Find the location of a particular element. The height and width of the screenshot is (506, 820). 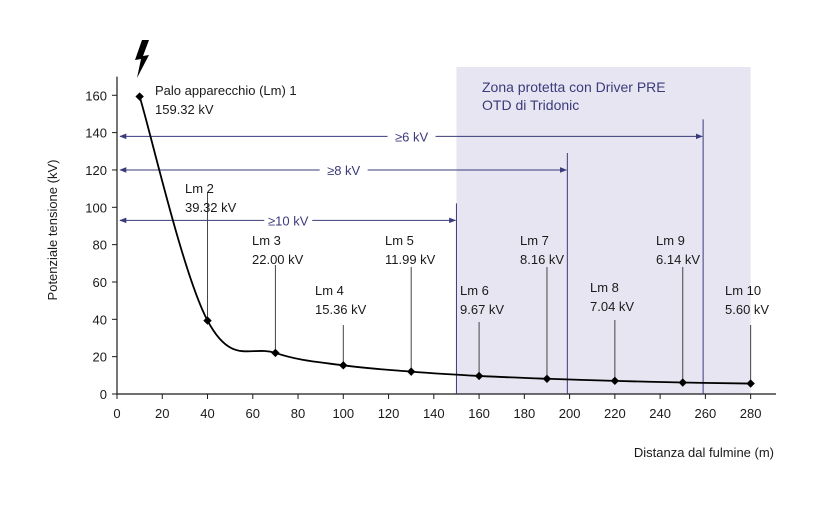

x-tick-label: 60 is located at coordinates (253, 413).